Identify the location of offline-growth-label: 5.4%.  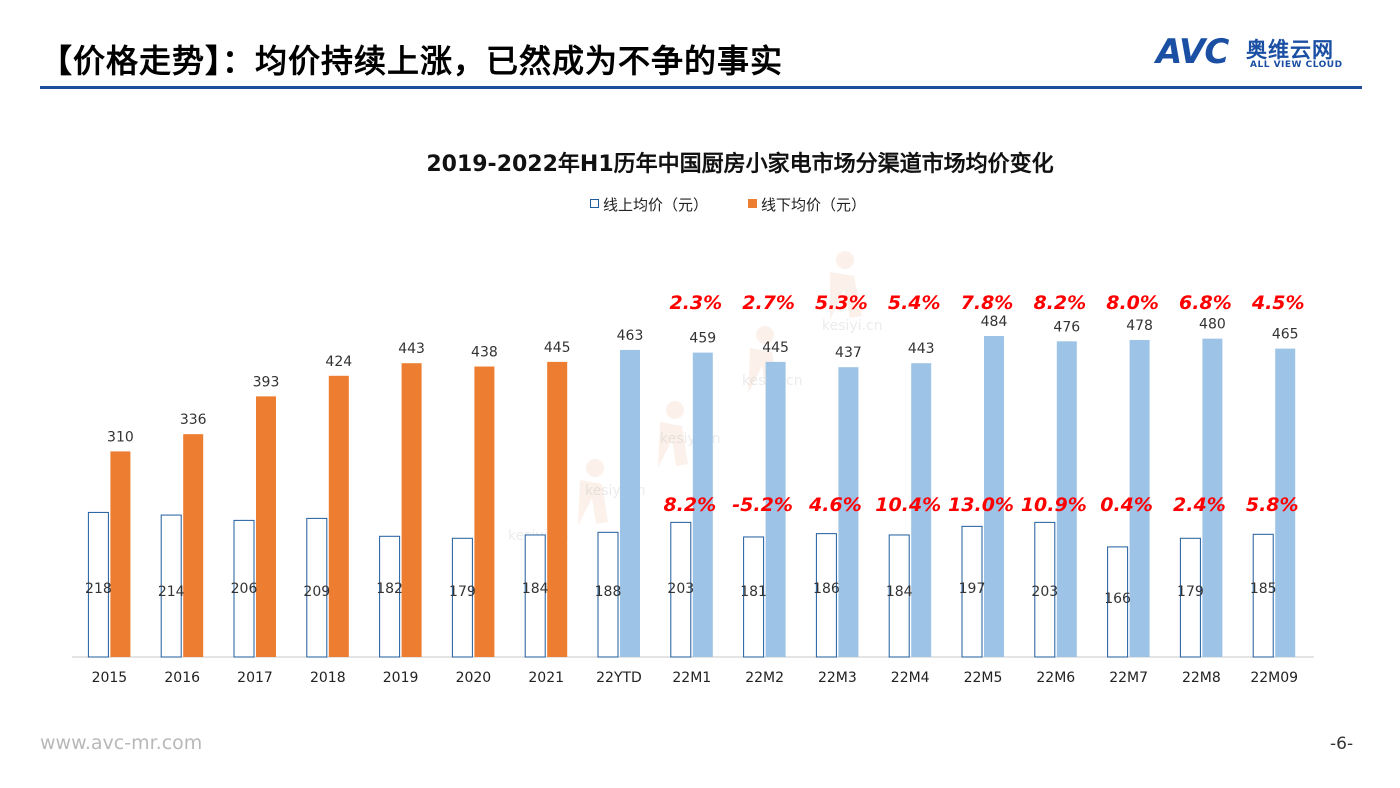
(914, 303).